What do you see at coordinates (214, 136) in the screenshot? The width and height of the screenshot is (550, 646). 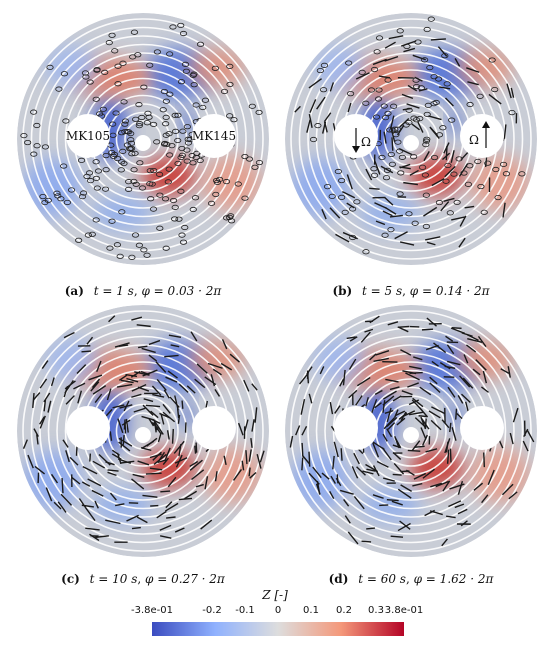 I see `right-hole` at bounding box center [214, 136].